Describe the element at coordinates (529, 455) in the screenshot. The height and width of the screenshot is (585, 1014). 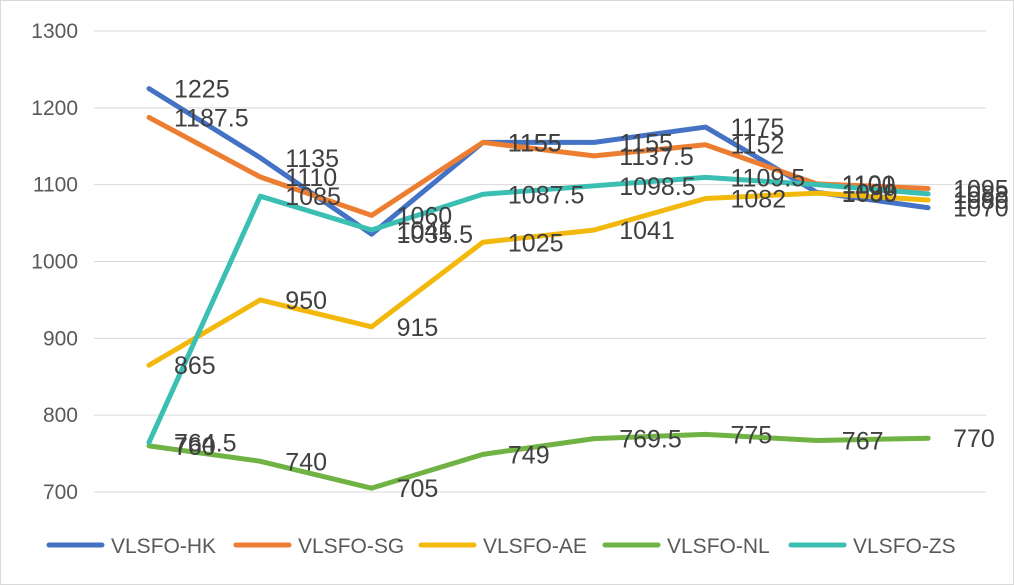
I see `data-label-vlsfo-nl: 749` at that location.